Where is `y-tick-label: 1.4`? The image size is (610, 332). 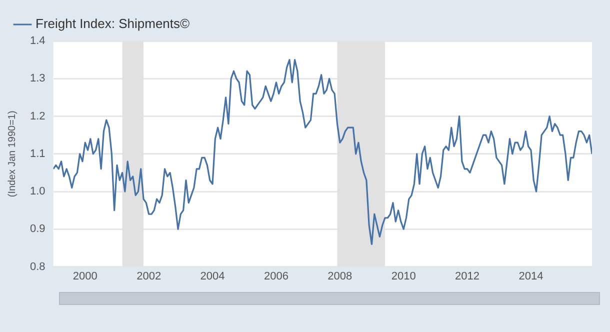
y-tick-label: 1.4 is located at coordinates (38, 41).